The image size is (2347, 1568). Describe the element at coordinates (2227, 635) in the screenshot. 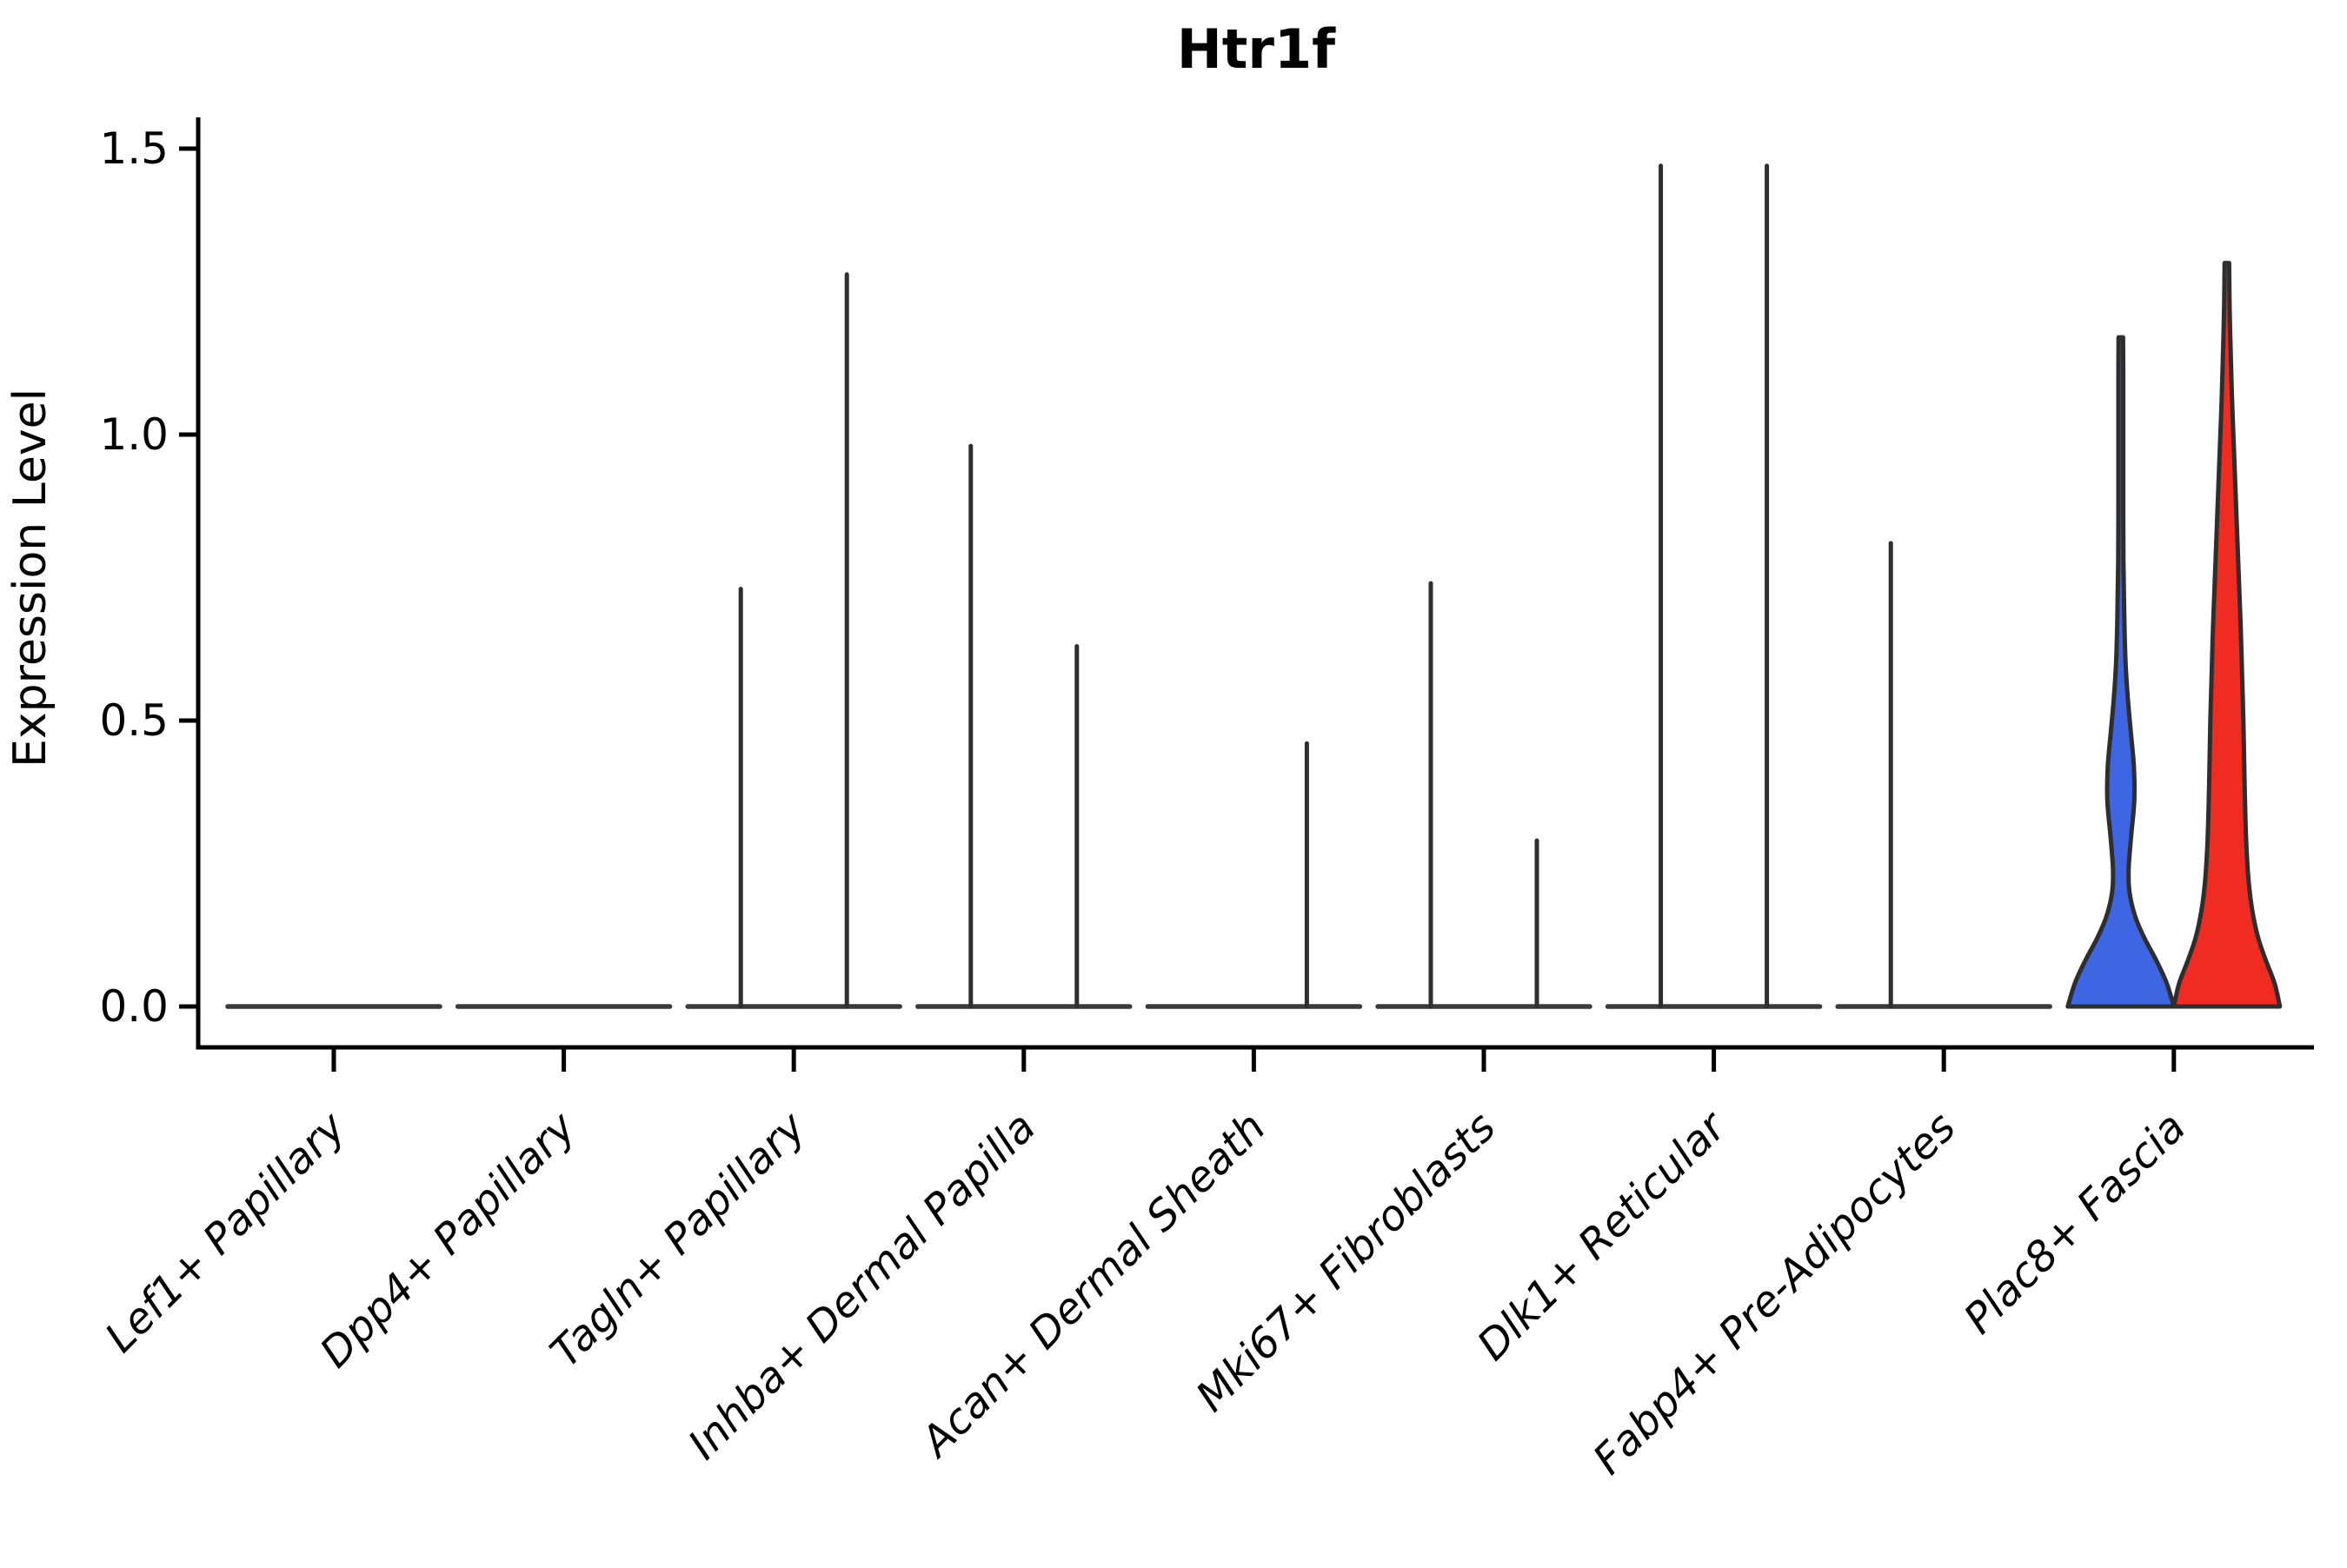

I see `violin-body-red` at that location.